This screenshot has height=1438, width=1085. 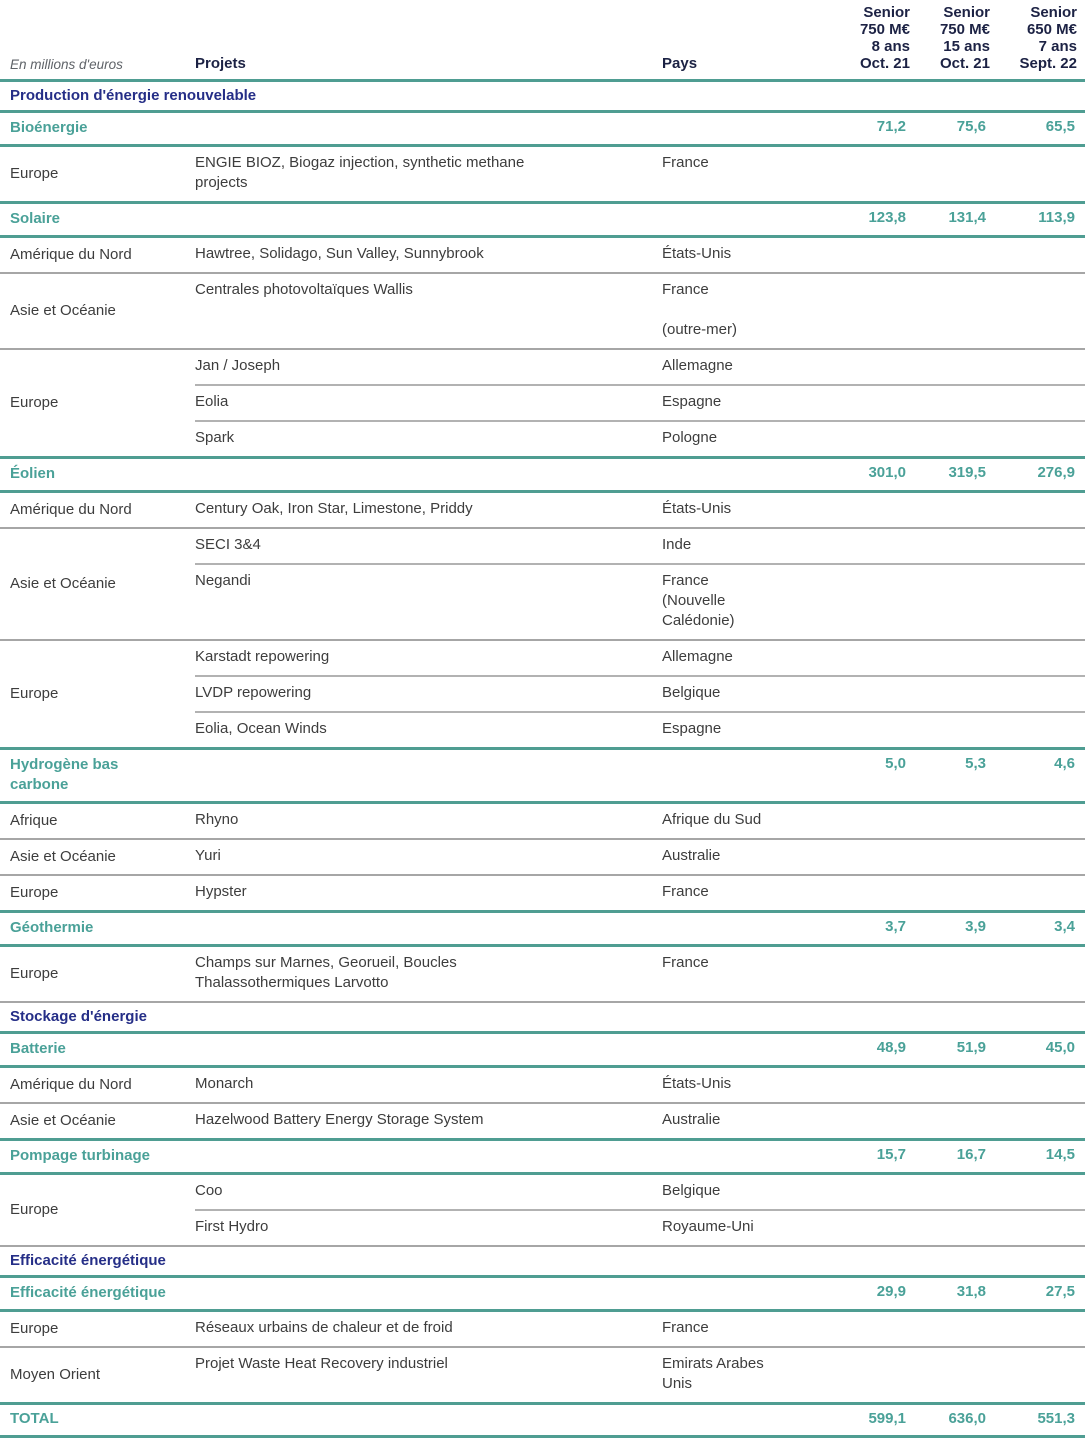 What do you see at coordinates (542, 402) in the screenshot?
I see `project-row: Eolia Espagne` at bounding box center [542, 402].